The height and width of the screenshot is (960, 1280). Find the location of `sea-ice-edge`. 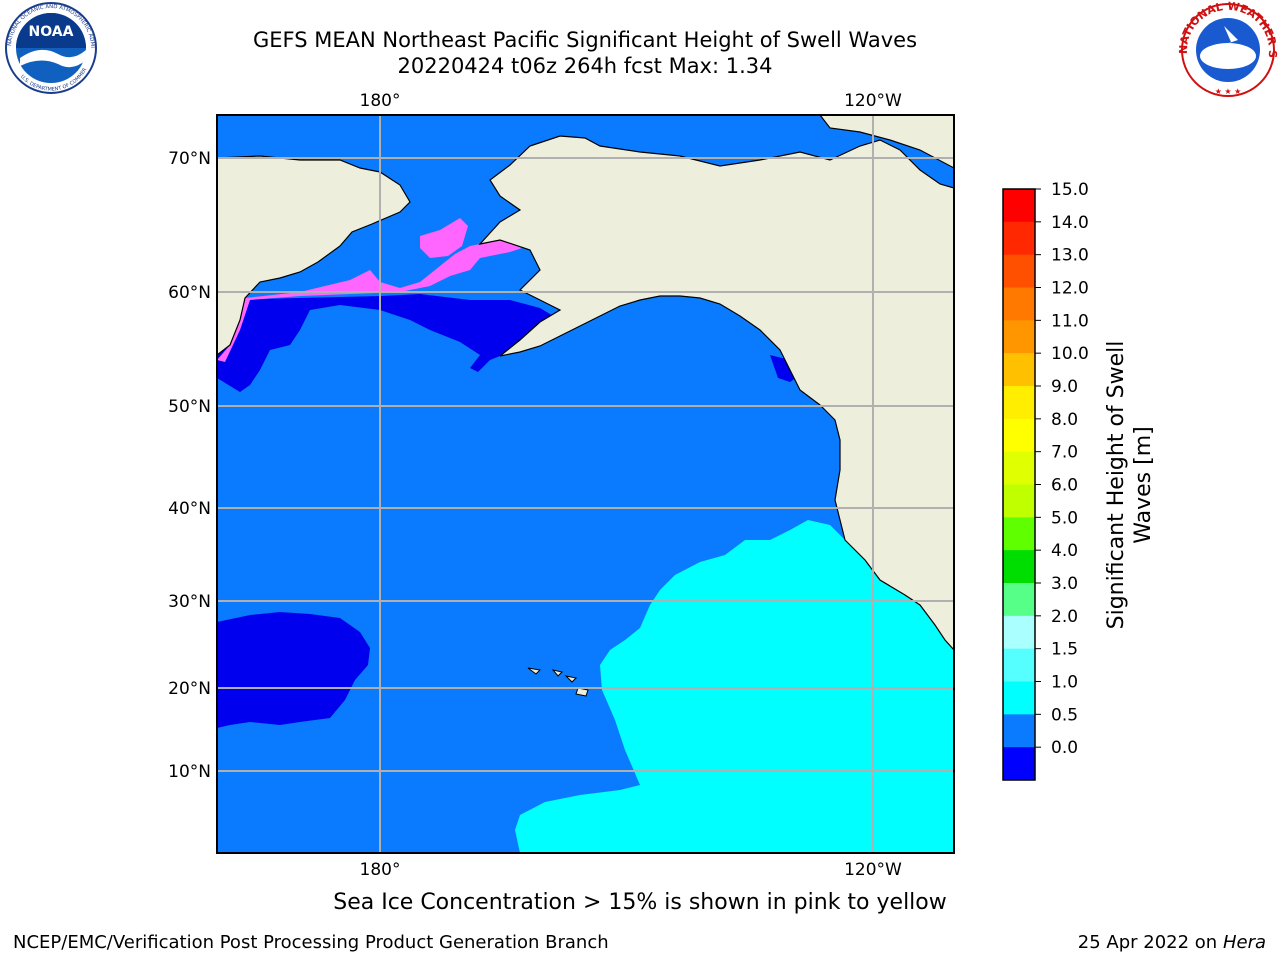

sea-ice-edge is located at coordinates (378, 299).